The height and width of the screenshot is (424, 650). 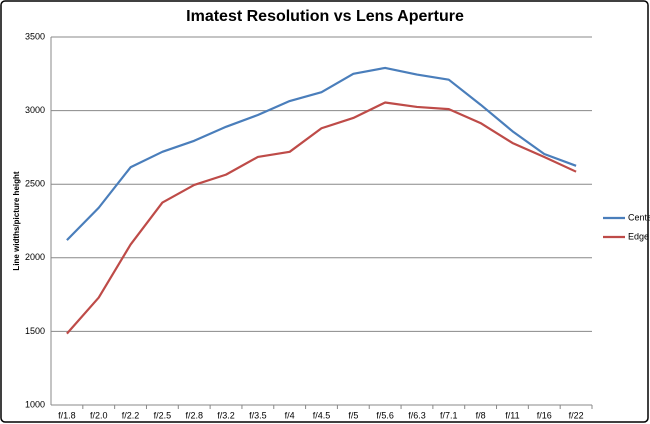 I want to click on x-tick-label: f/5.6, so click(x=385, y=415).